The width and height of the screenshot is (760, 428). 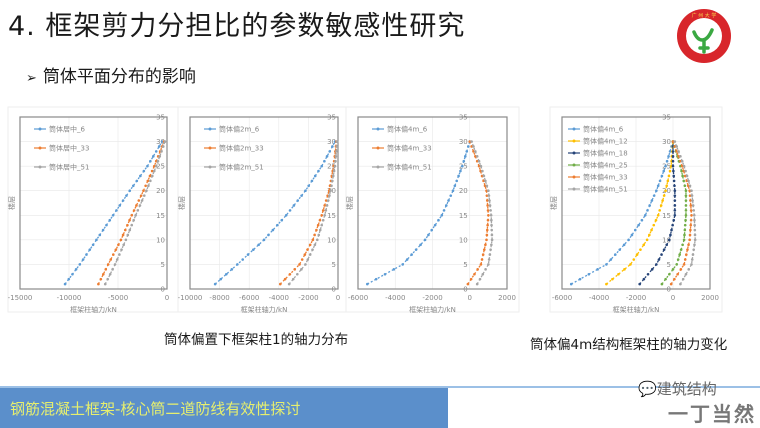 What do you see at coordinates (119, 77) in the screenshot?
I see `bullet-text: 筒体平面分布的影响` at bounding box center [119, 77].